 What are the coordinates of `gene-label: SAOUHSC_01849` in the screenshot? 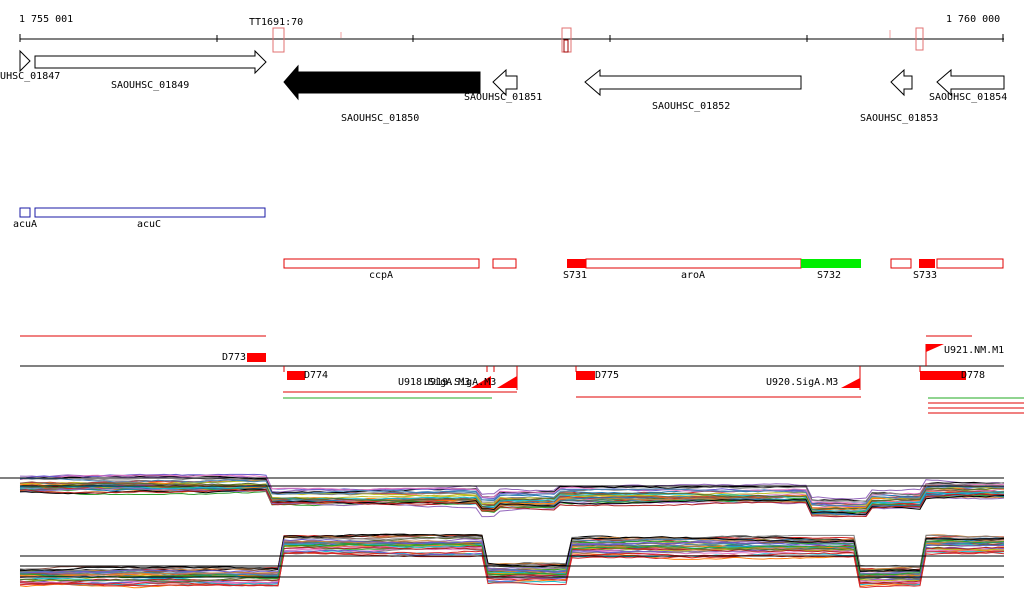 It's located at (150, 85).